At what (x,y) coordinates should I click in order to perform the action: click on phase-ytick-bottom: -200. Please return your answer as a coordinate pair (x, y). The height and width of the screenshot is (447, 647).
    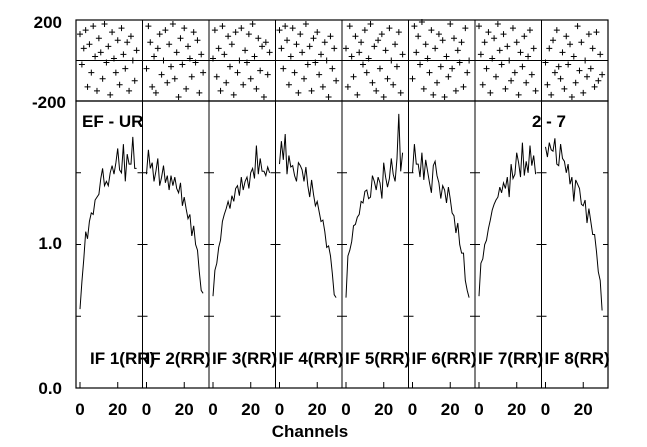
    Looking at the image, I should click on (49, 102).